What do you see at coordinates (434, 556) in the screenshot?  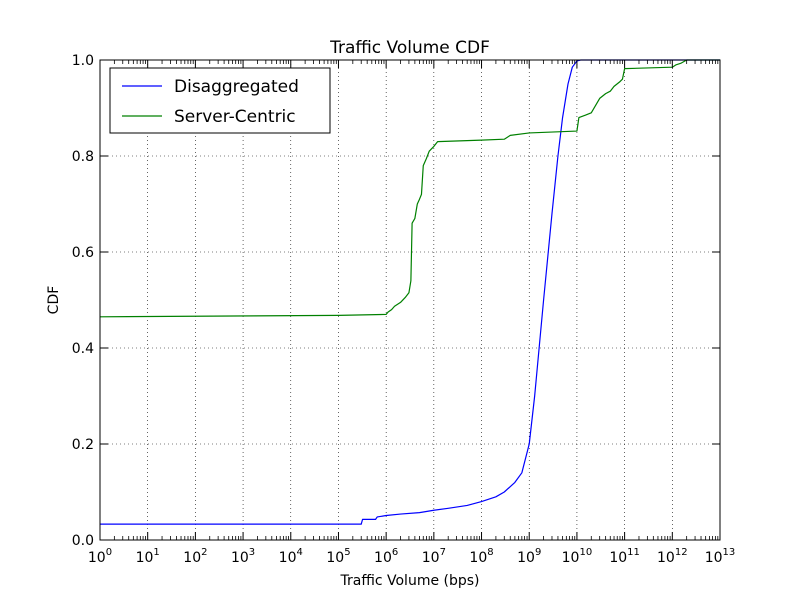 I see `x-tick-label: 10⁷` at bounding box center [434, 556].